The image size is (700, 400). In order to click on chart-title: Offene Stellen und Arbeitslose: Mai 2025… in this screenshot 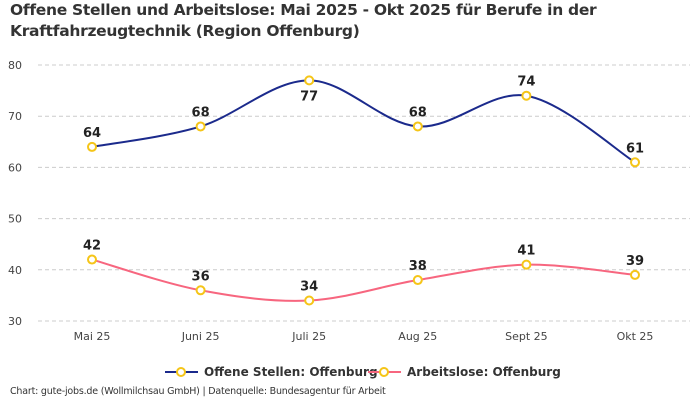, I will do `click(303, 20)`.